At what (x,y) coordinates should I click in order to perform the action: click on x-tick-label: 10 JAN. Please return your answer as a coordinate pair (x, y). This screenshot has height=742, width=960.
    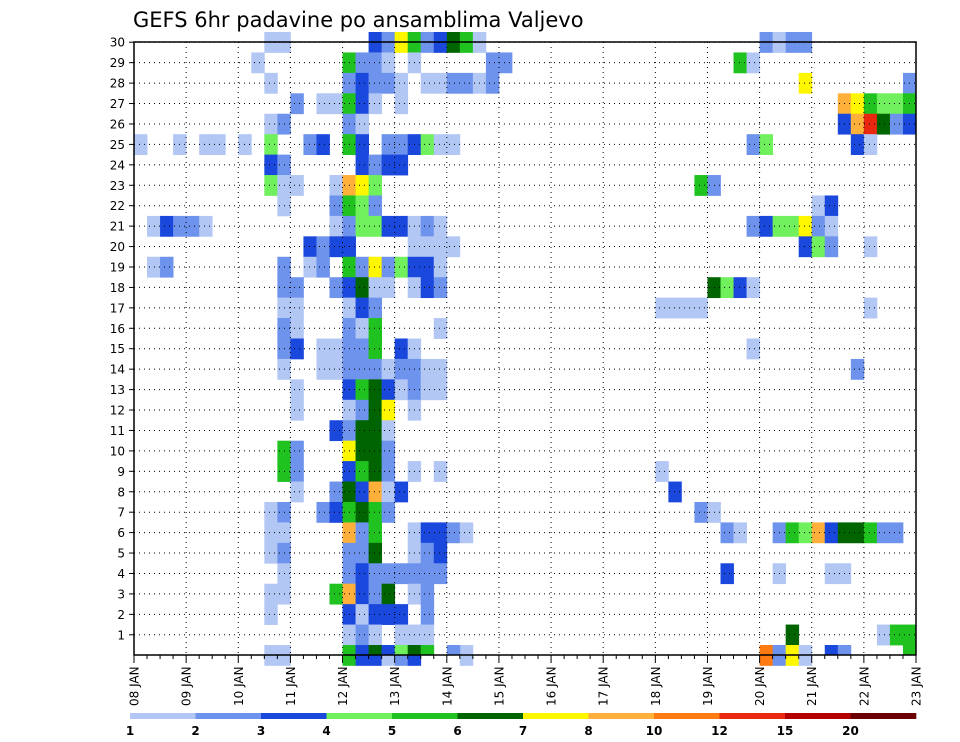
    Looking at the image, I should click on (239, 686).